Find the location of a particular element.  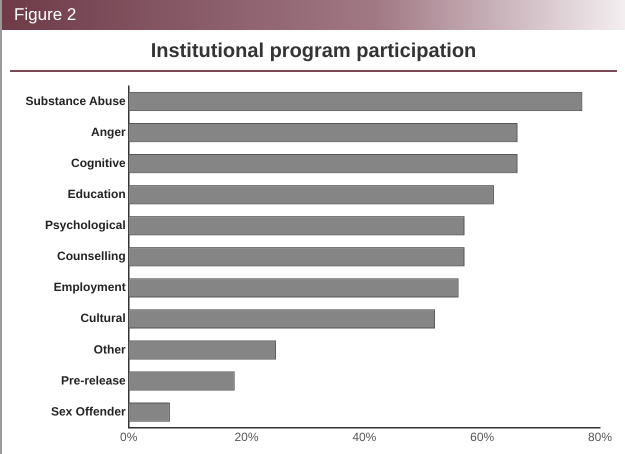

y-tick-label: Cultural is located at coordinates (103, 318).